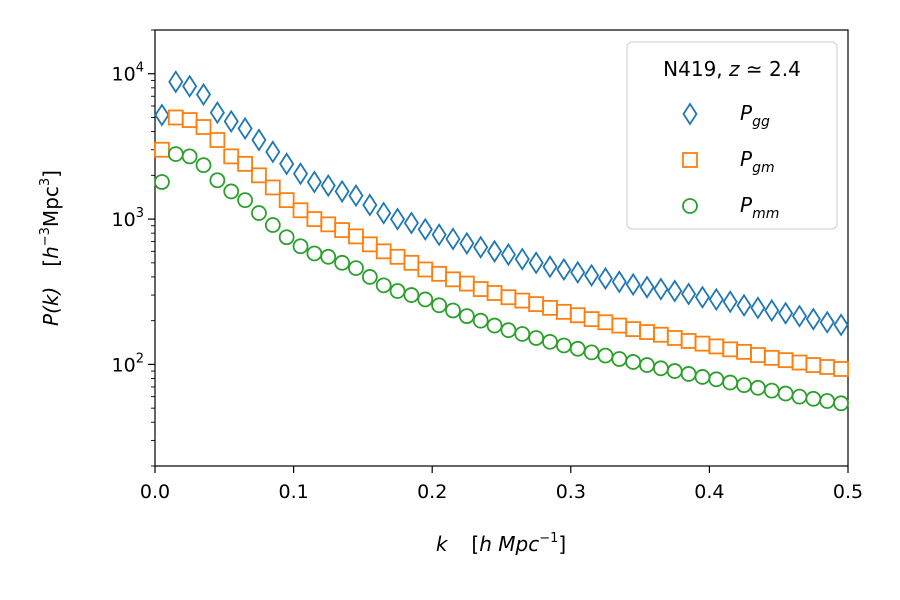  What do you see at coordinates (571, 492) in the screenshot?
I see `x-tick-label: 0.3` at bounding box center [571, 492].